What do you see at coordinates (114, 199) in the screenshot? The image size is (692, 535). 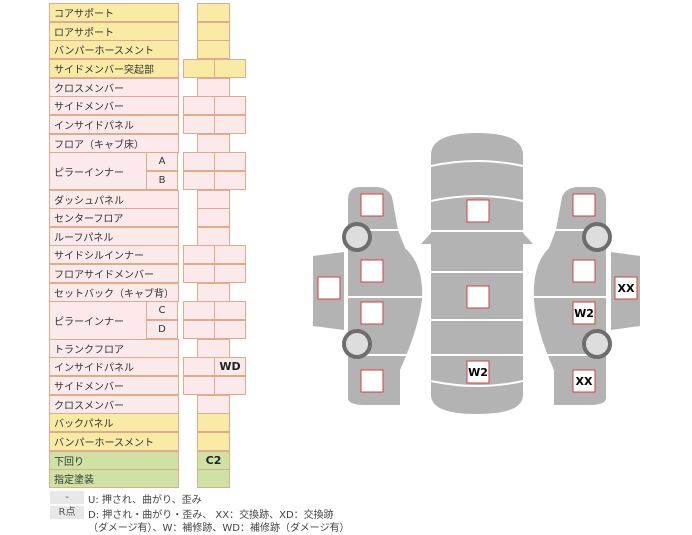 I see `row-label: ダッシュパネル` at bounding box center [114, 199].